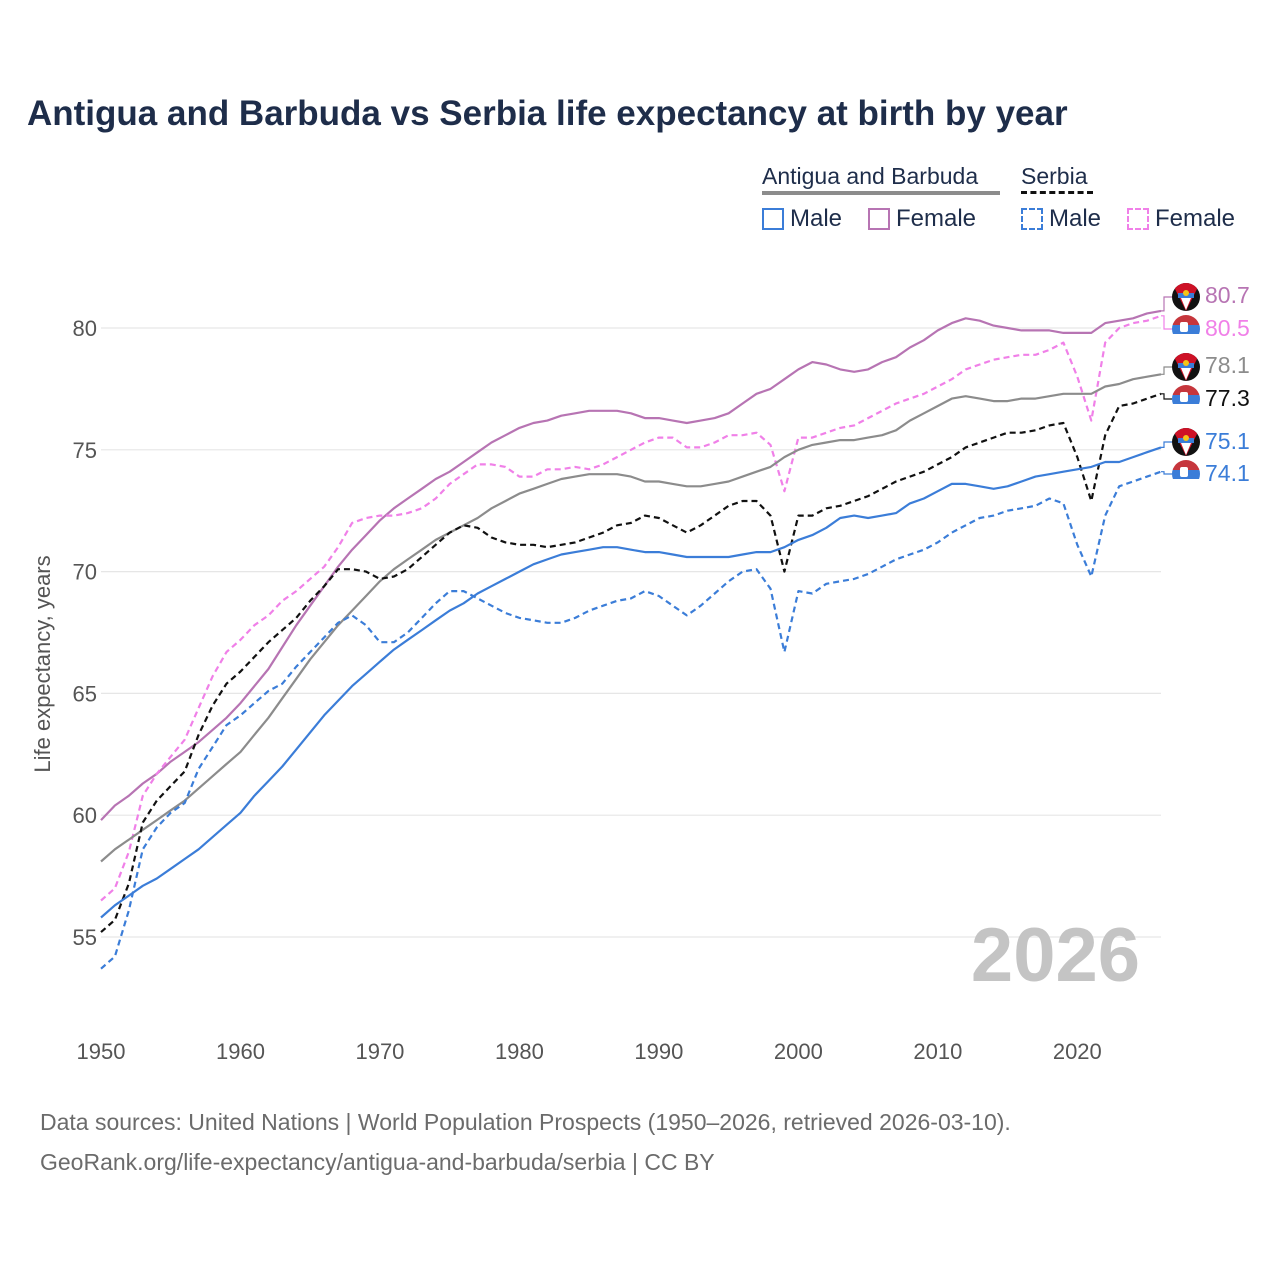 The image size is (1280, 1280). What do you see at coordinates (879, 219) in the screenshot?
I see `legend-swatch-ag-female` at bounding box center [879, 219].